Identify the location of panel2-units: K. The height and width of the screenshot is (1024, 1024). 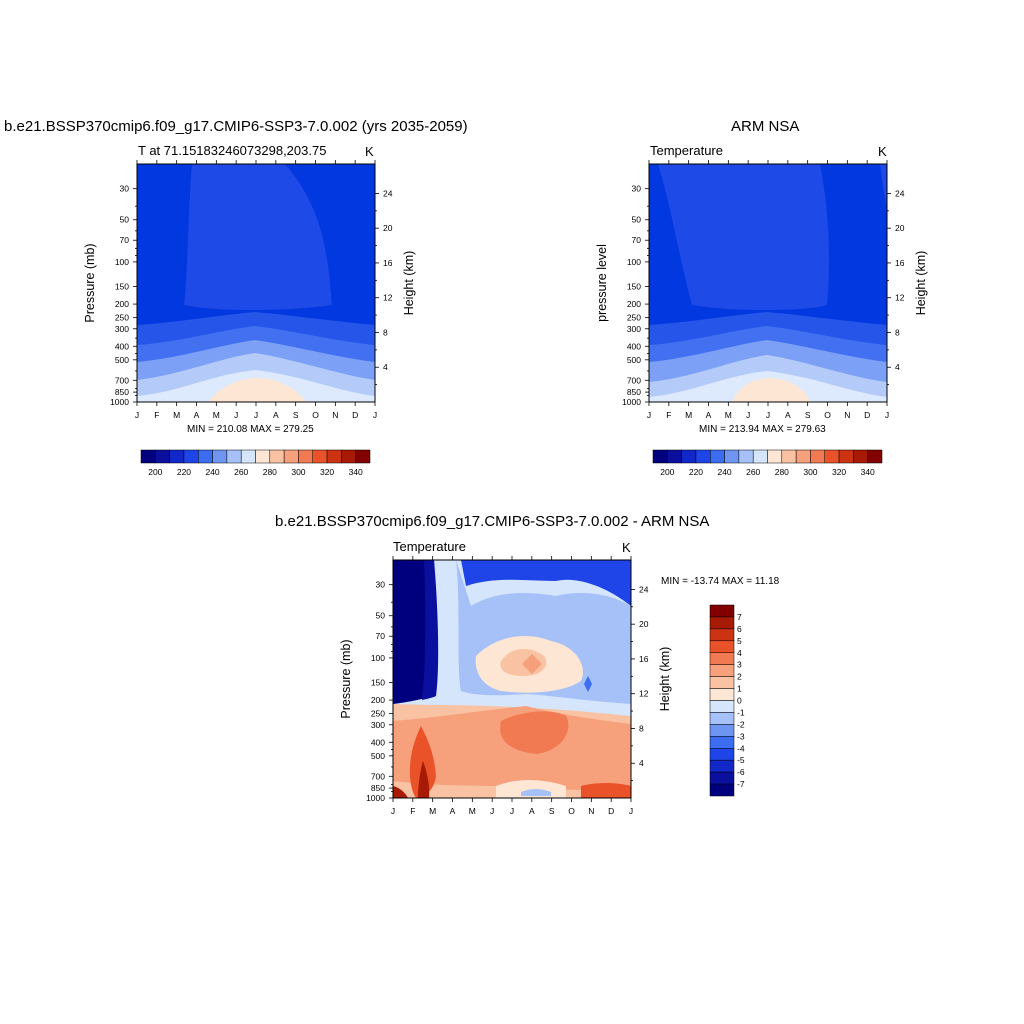
(882, 151).